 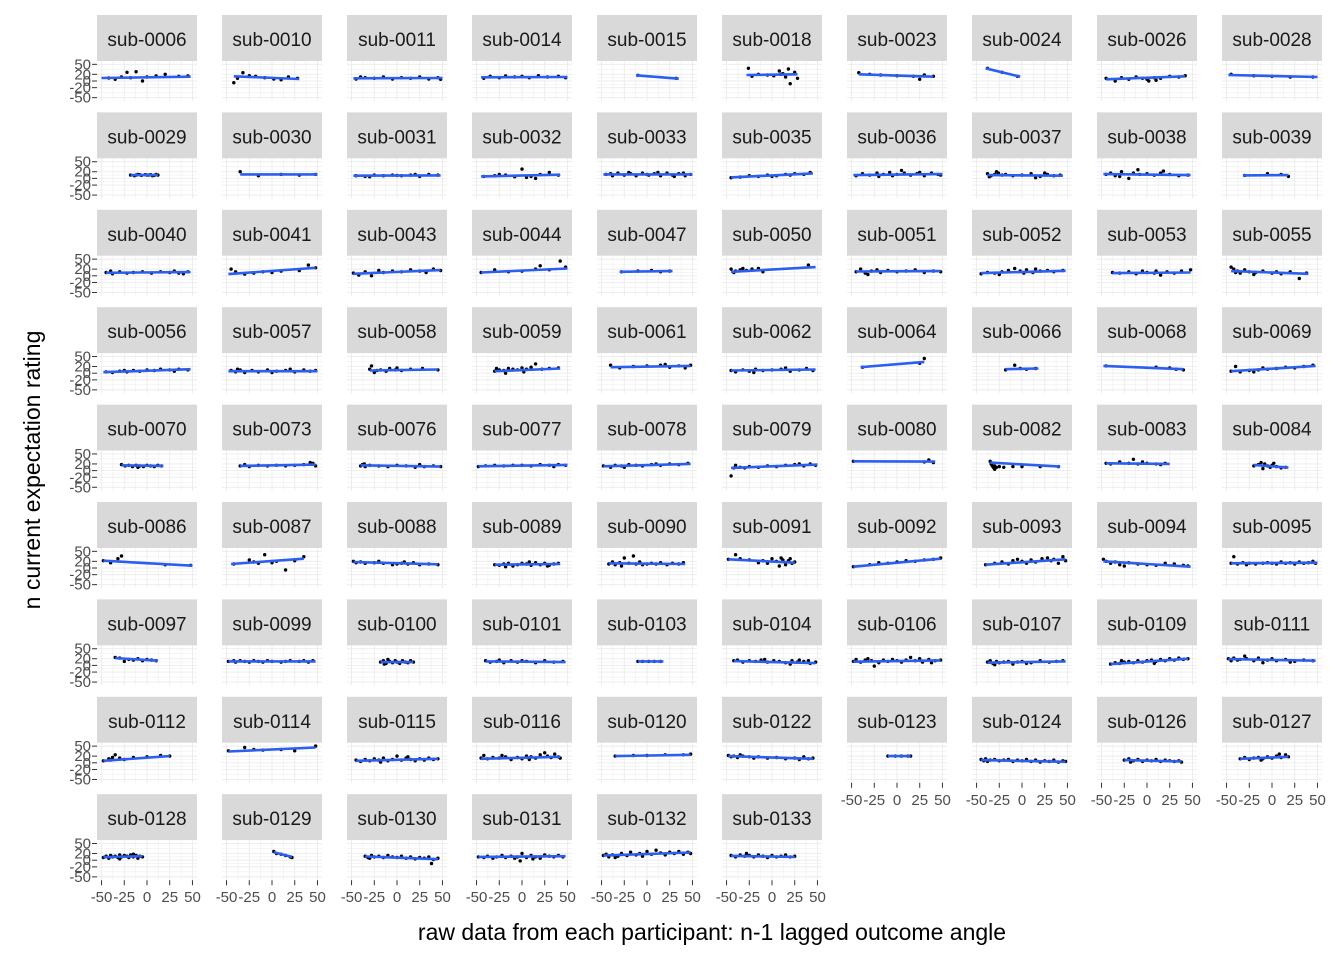 What do you see at coordinates (772, 624) in the screenshot?
I see `strip-label: sub-0104` at bounding box center [772, 624].